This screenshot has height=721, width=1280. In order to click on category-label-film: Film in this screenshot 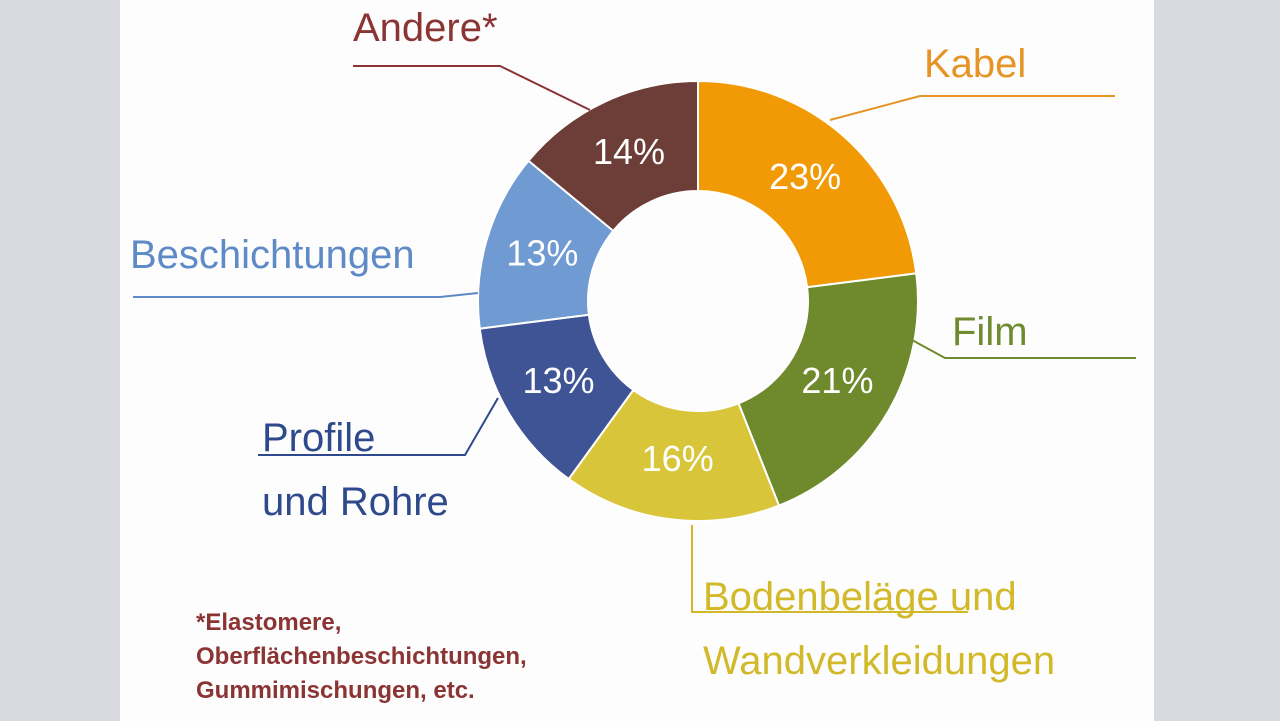, I will do `click(990, 332)`.